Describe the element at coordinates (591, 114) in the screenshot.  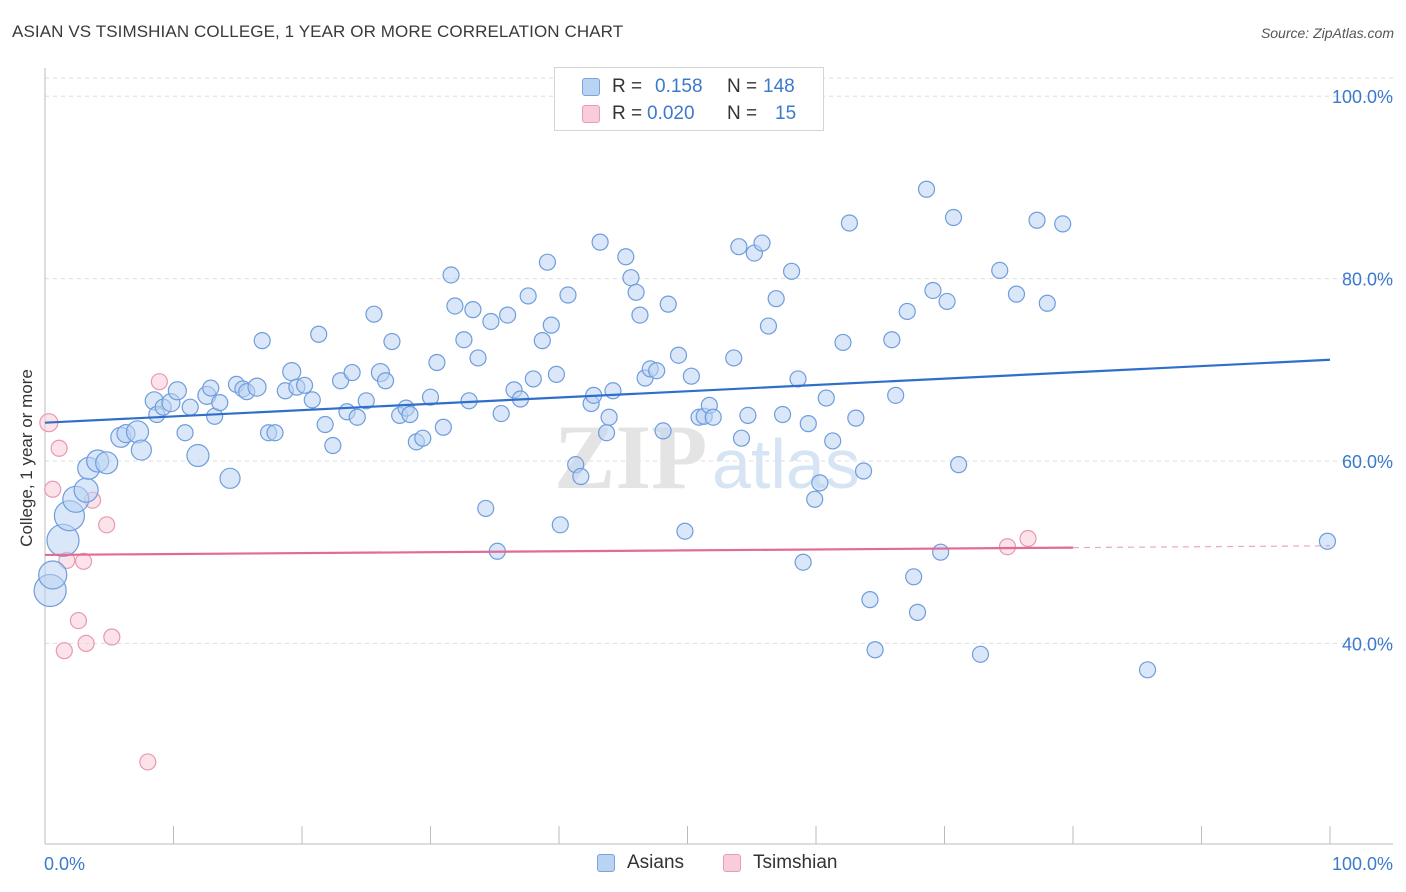
I see `tsimshian-swatch` at that location.